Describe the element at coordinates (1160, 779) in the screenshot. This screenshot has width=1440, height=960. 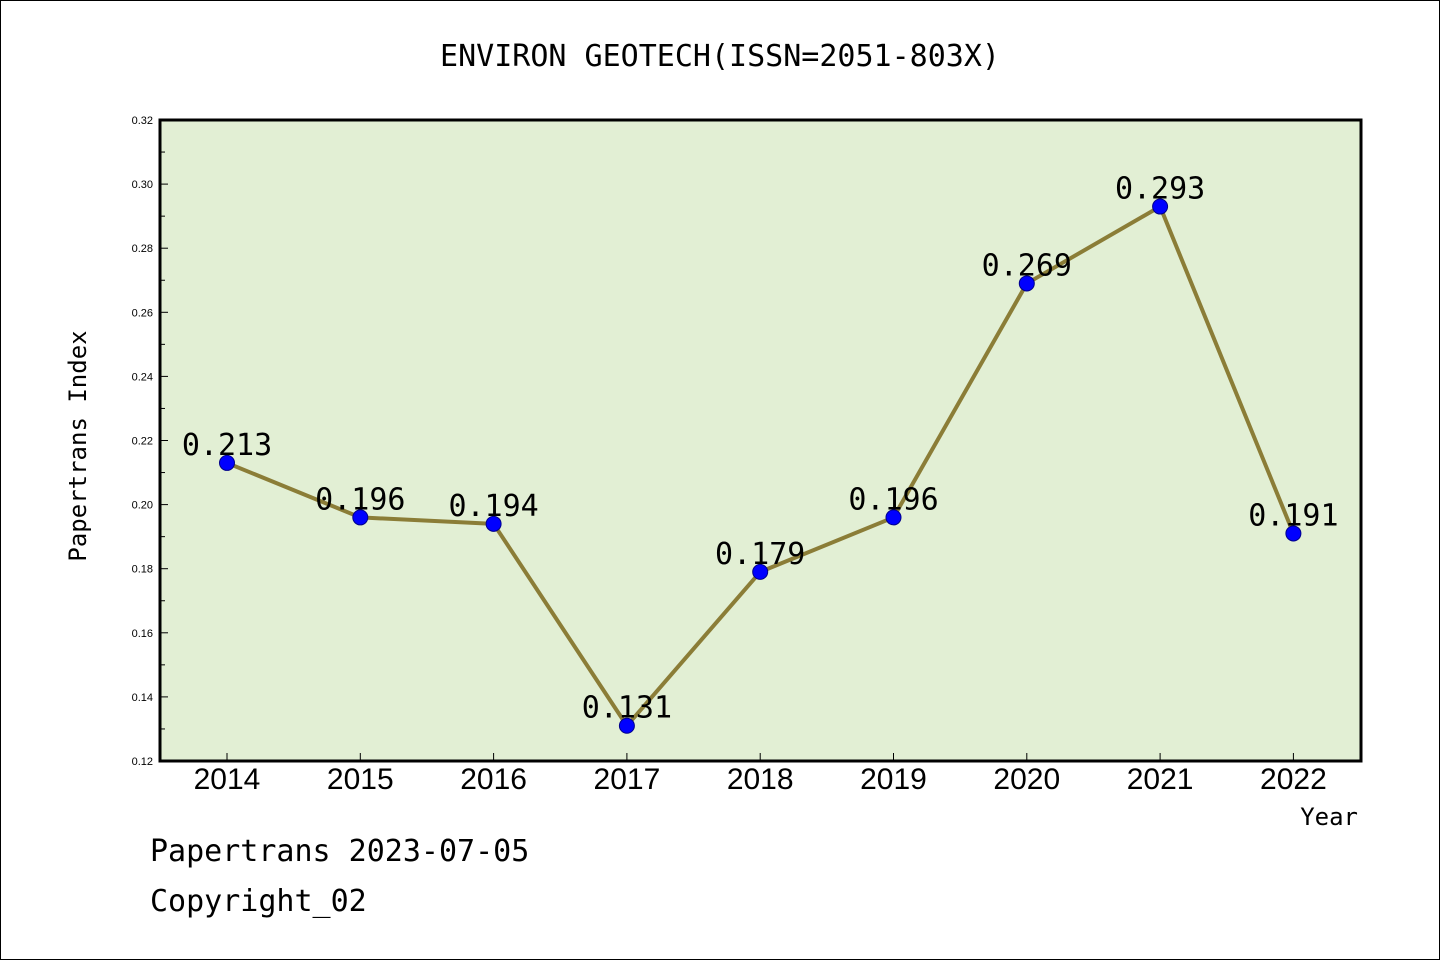
I see `x-tick-label: 2021` at that location.